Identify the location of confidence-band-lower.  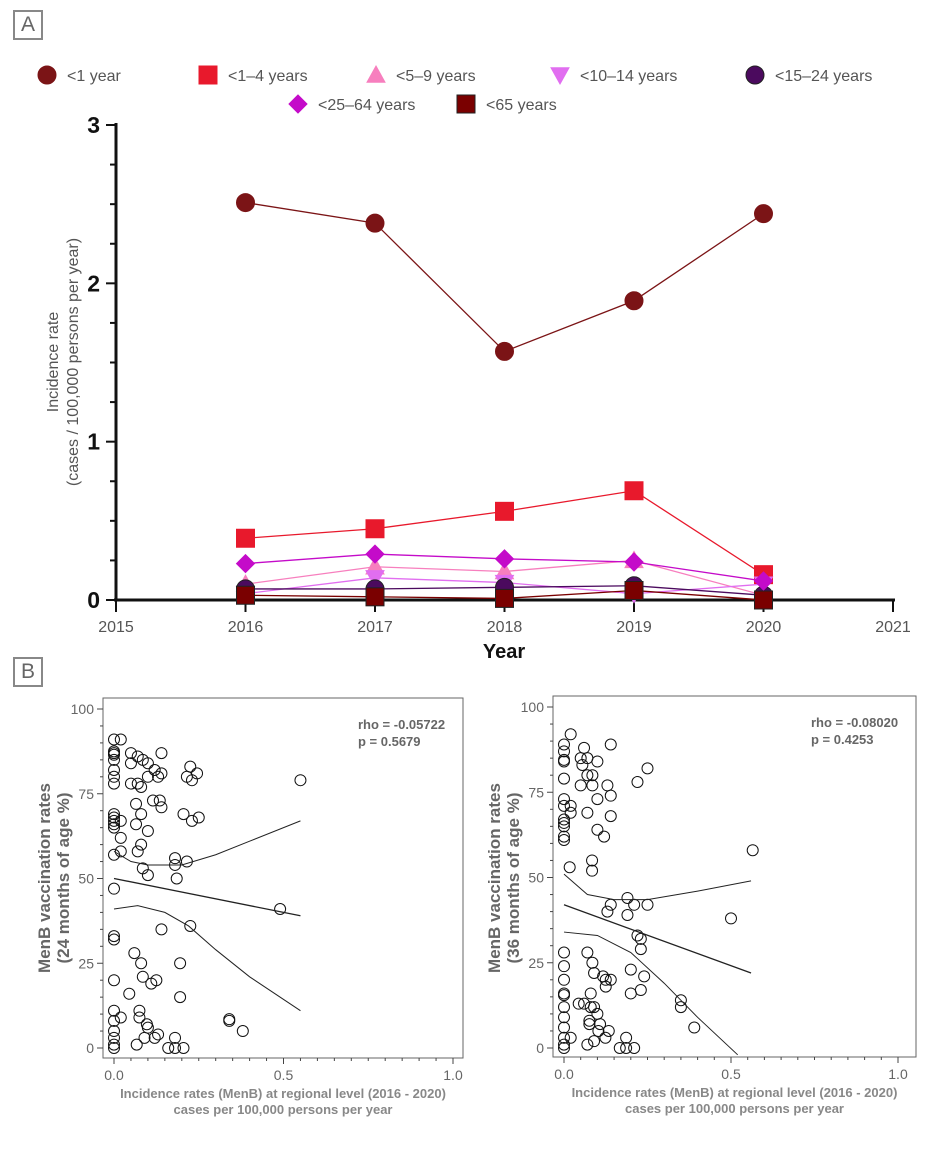
(207, 958).